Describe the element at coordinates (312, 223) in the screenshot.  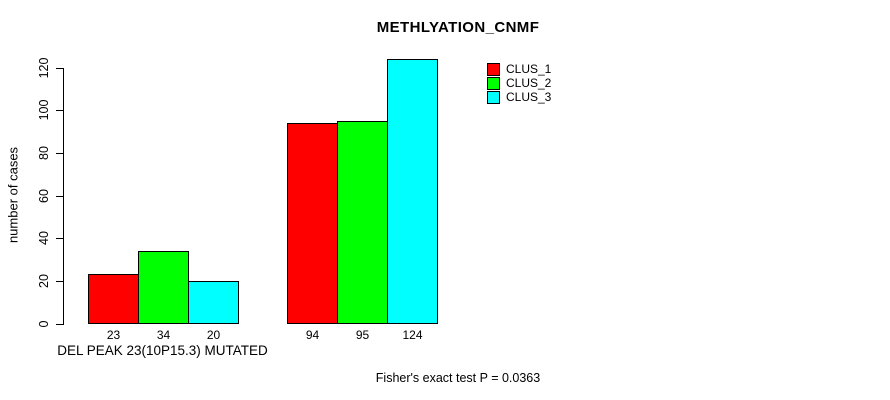
I see `bar-clus_1-group2` at that location.